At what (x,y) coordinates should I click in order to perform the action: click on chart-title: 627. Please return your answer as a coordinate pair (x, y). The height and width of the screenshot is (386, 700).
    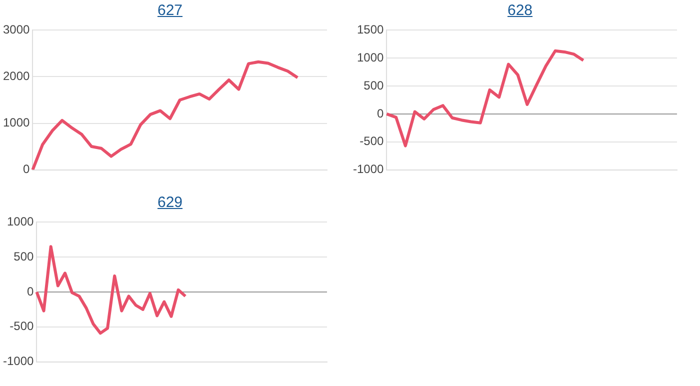
    Looking at the image, I should click on (170, 10).